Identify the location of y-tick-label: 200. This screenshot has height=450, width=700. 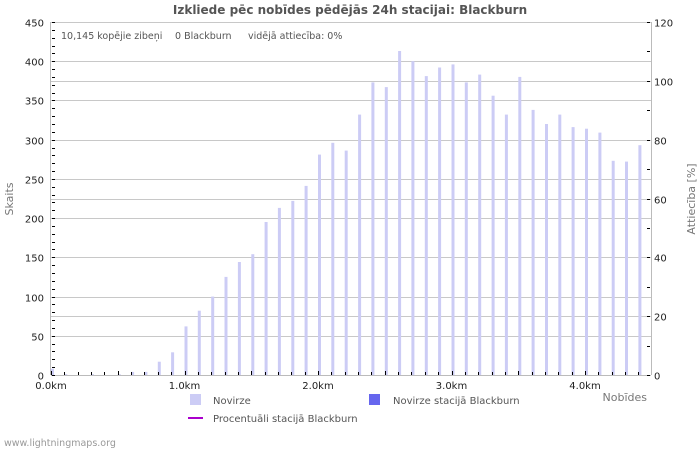
(34, 220).